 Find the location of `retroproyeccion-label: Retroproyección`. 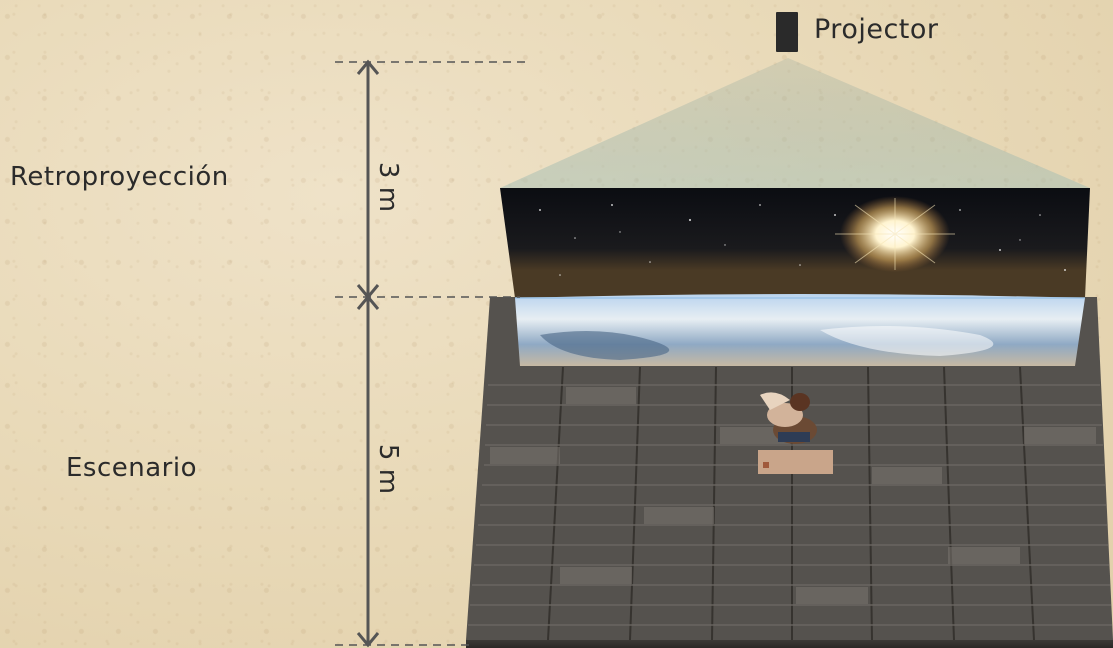

retroproyeccion-label: Retroproyección is located at coordinates (119, 177).